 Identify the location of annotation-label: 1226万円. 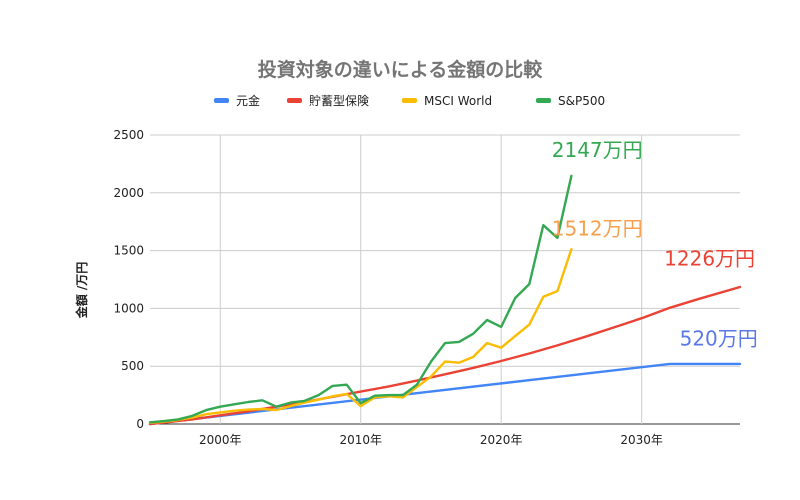
(709, 259).